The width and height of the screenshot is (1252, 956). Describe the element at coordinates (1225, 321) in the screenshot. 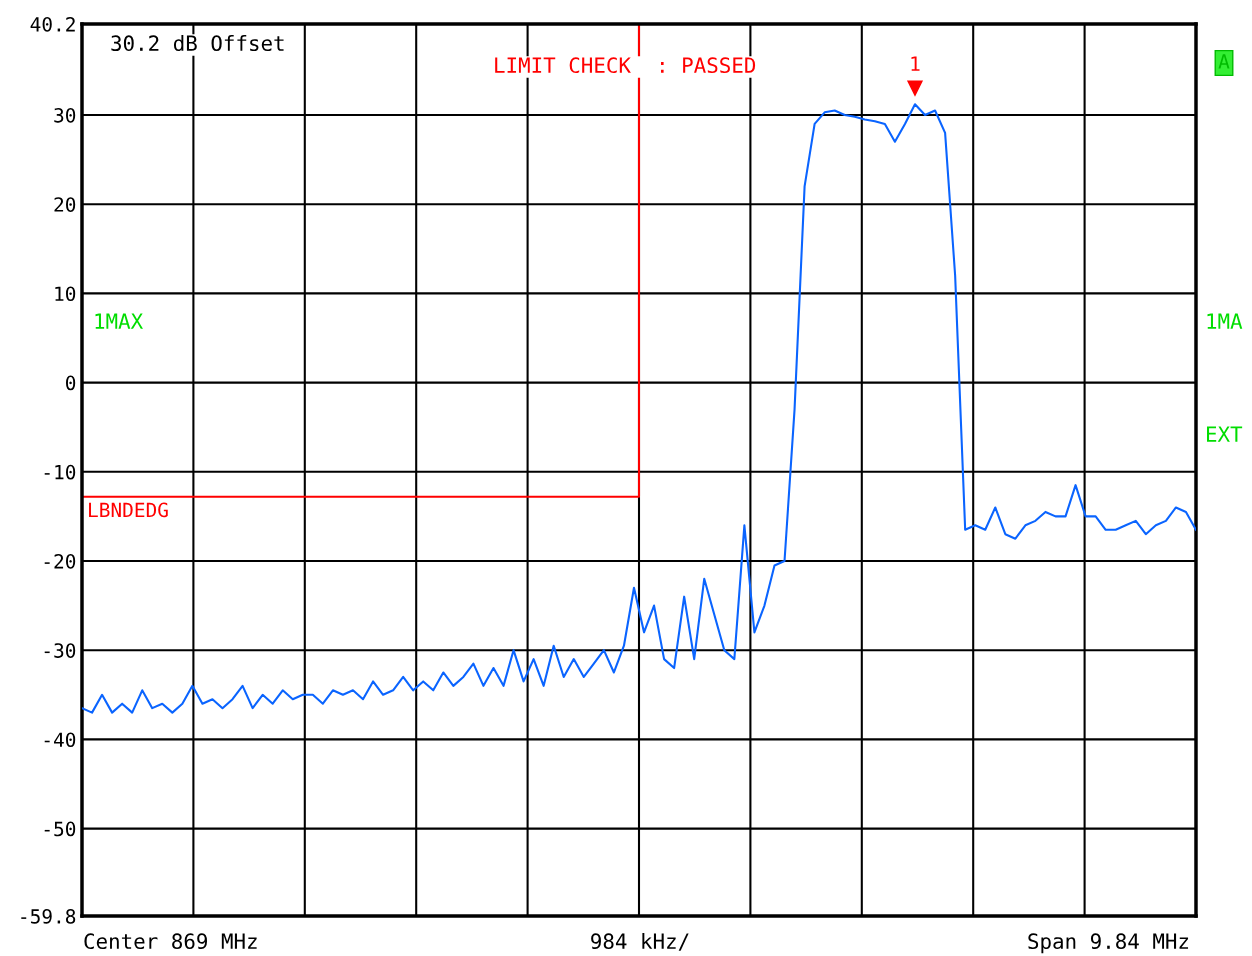

I see `text: 1MA` at that location.